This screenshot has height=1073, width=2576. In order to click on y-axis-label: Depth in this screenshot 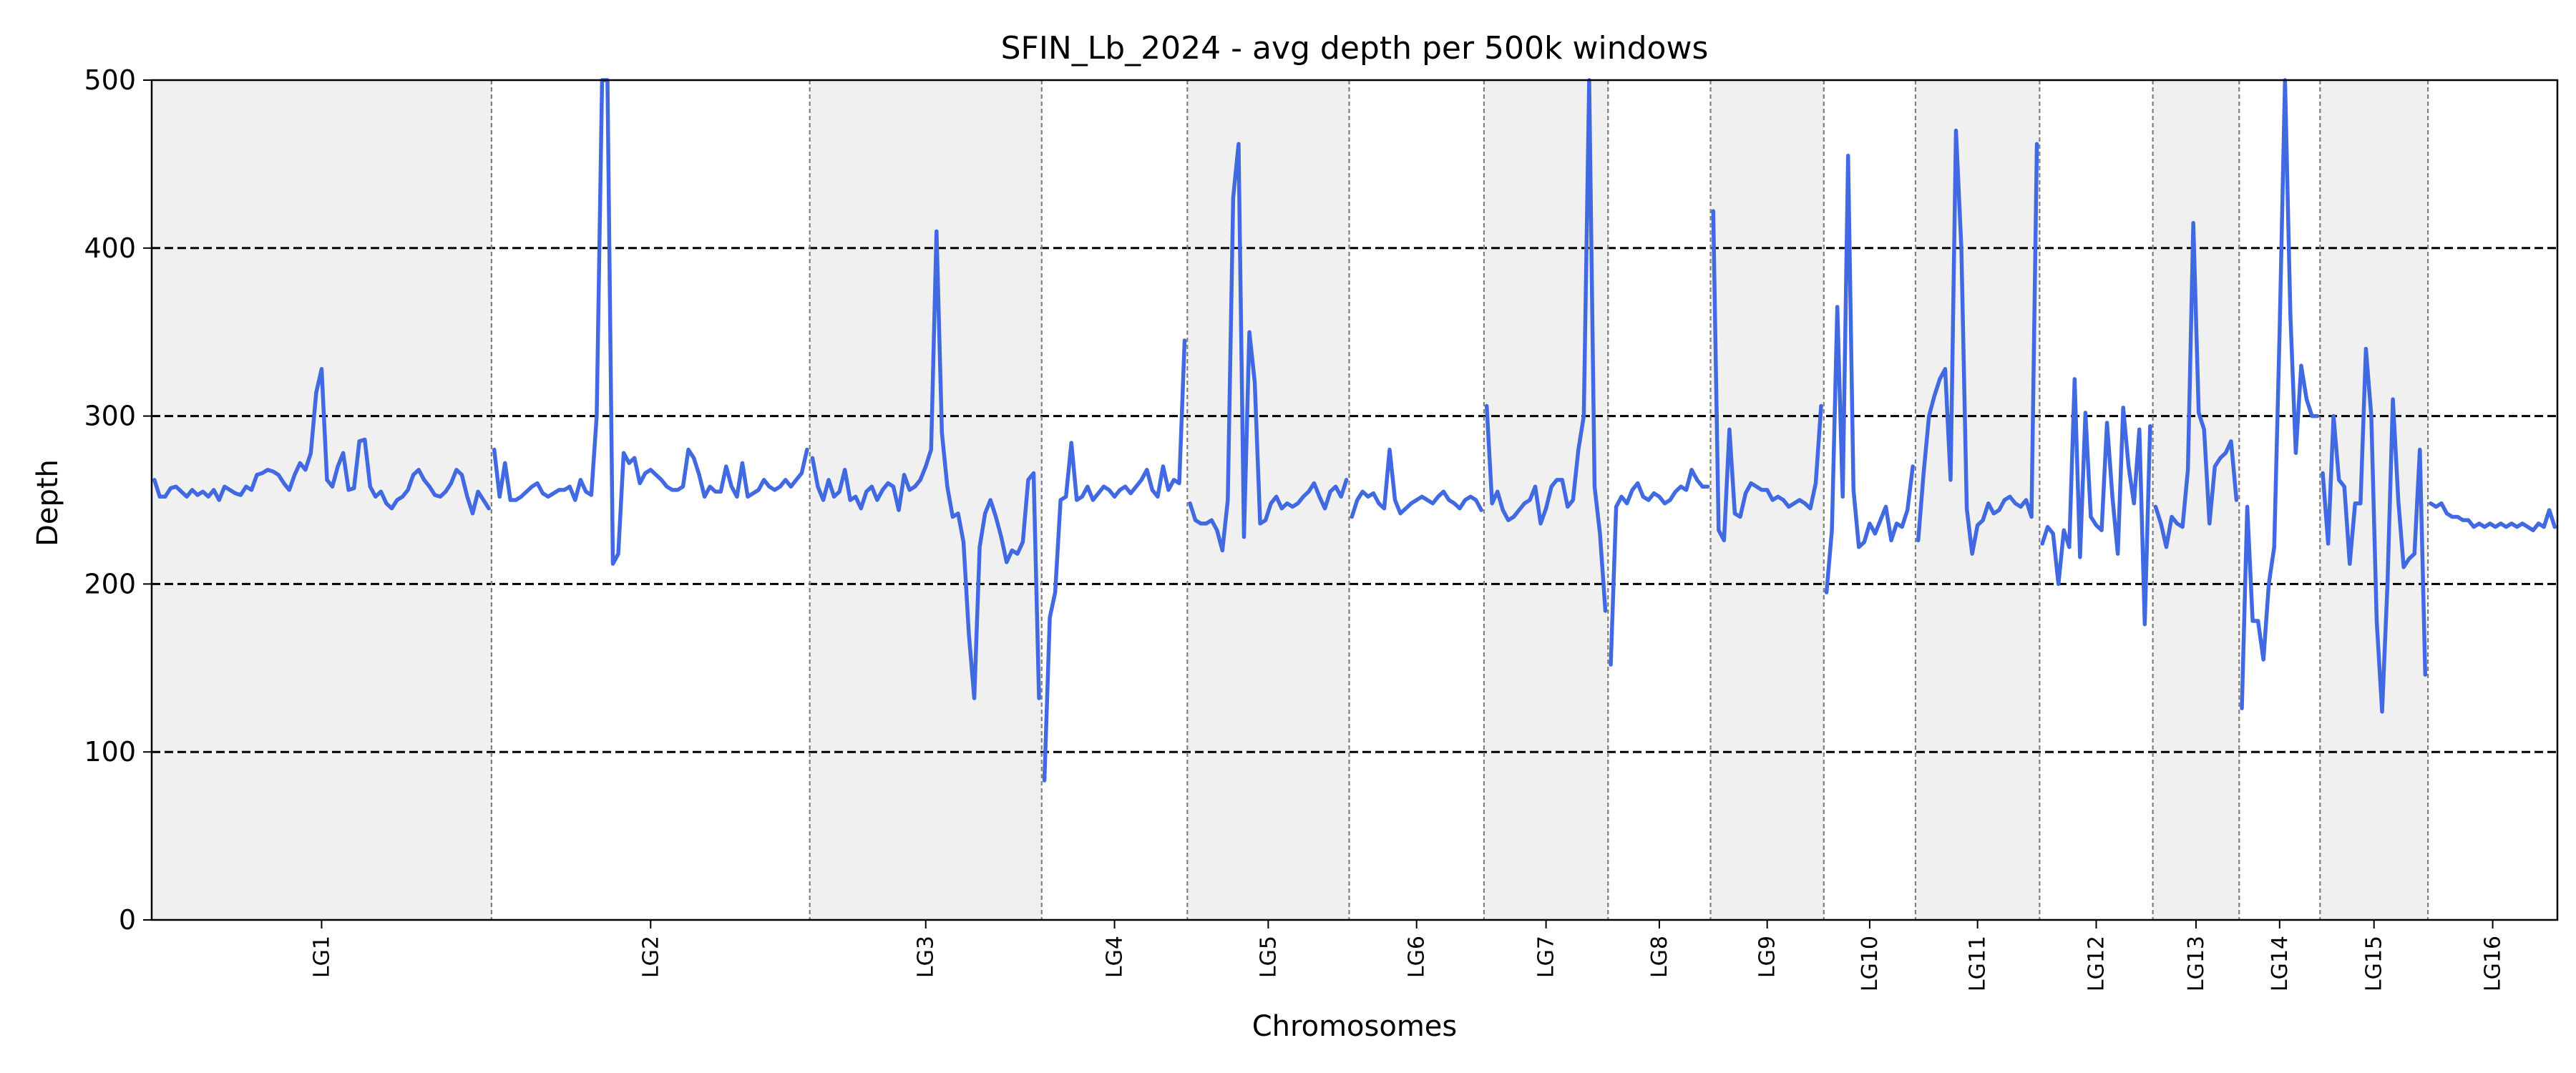, I will do `click(48, 503)`.